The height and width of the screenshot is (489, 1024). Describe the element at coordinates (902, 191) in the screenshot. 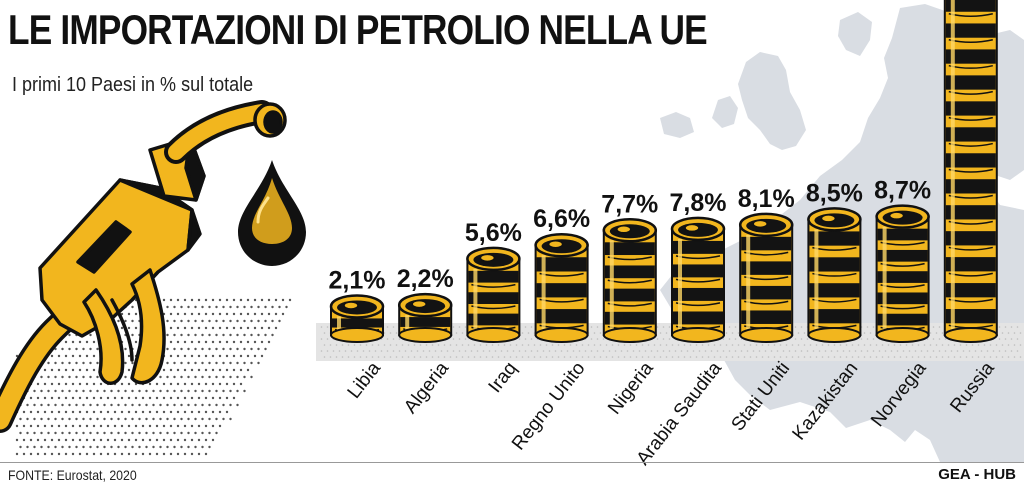

I see `value-label: 8,7%` at that location.